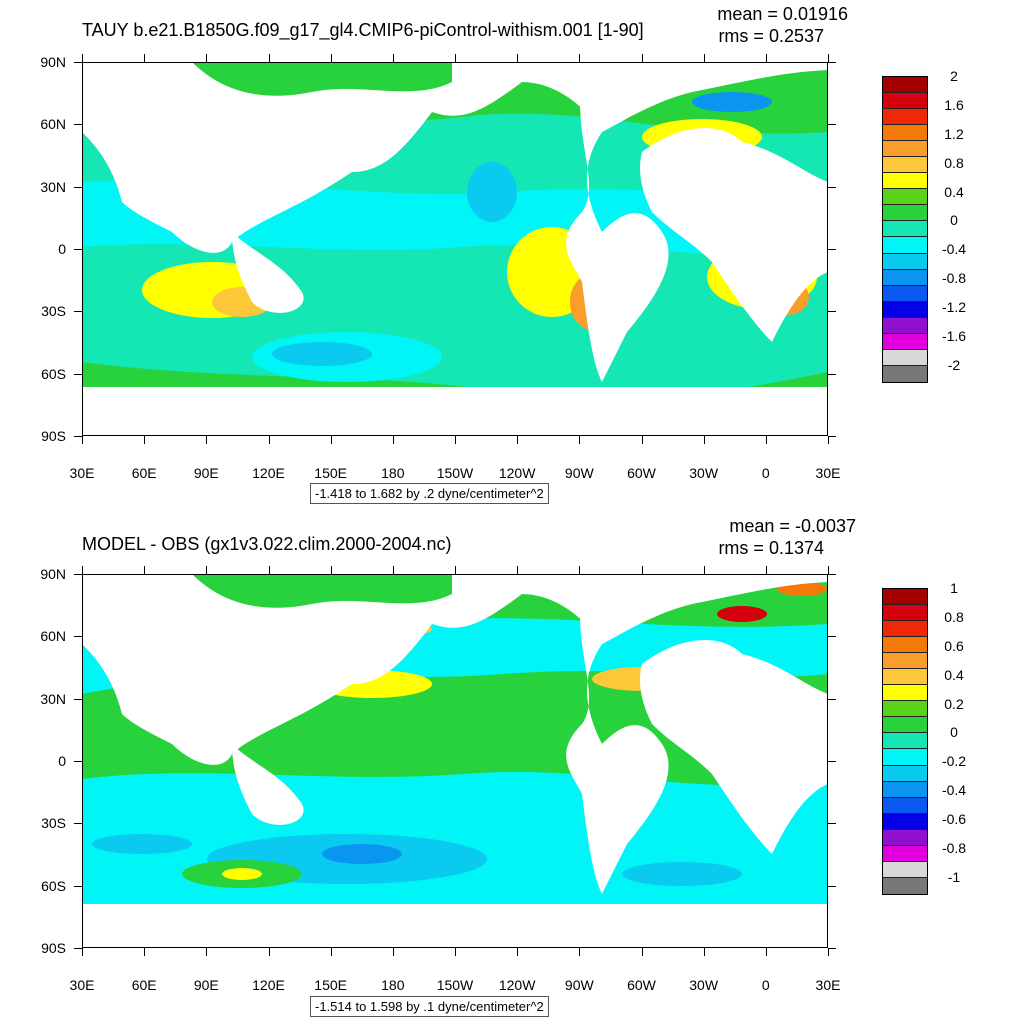  I want to click on colorbar-label: 0.4, so click(954, 674).